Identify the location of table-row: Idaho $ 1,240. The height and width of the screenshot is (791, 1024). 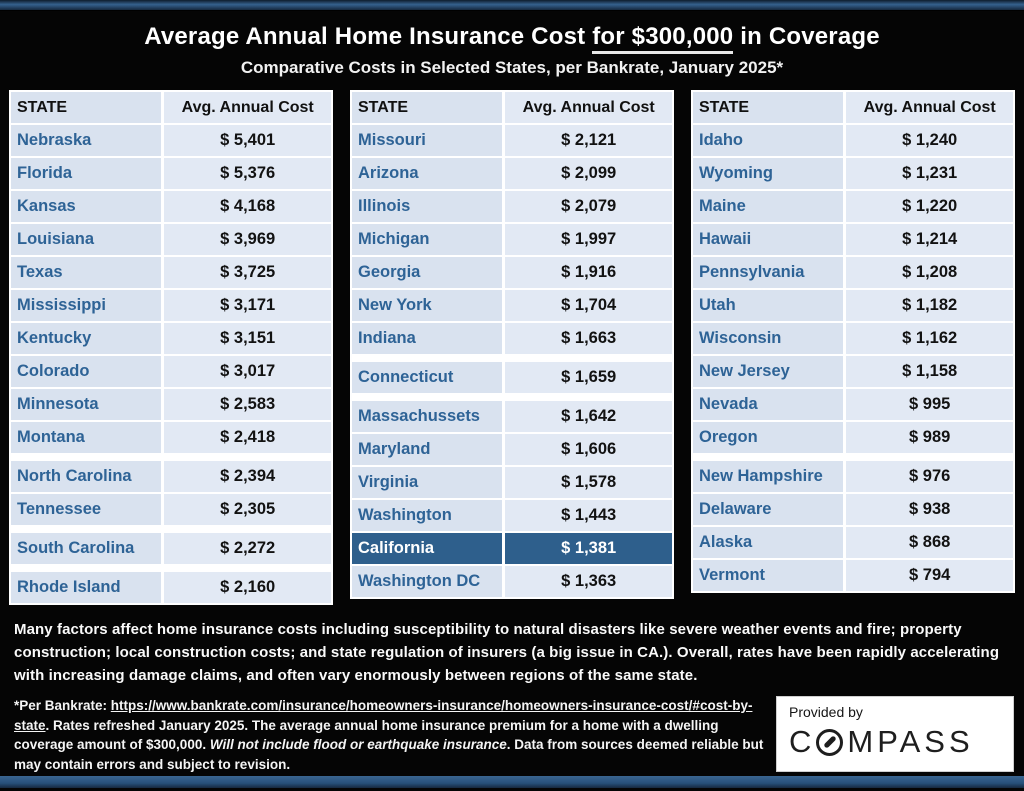
(853, 140).